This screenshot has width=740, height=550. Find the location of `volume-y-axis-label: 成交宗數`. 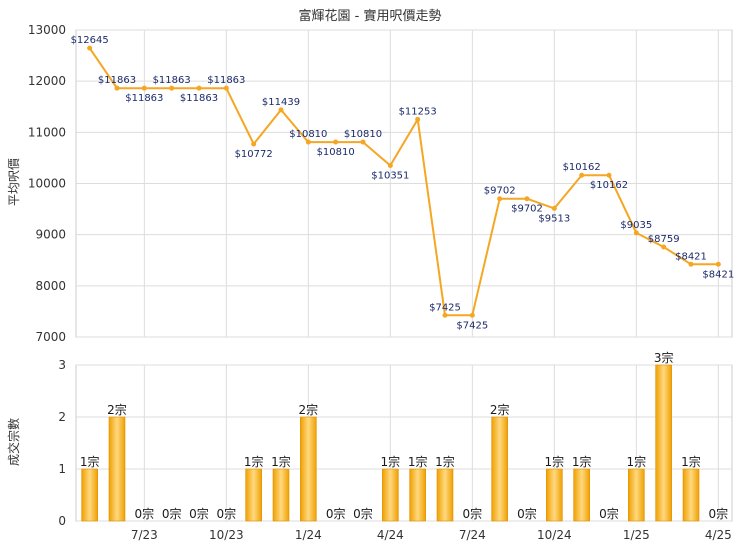

volume-y-axis-label: 成交宗數 is located at coordinates (13, 442).